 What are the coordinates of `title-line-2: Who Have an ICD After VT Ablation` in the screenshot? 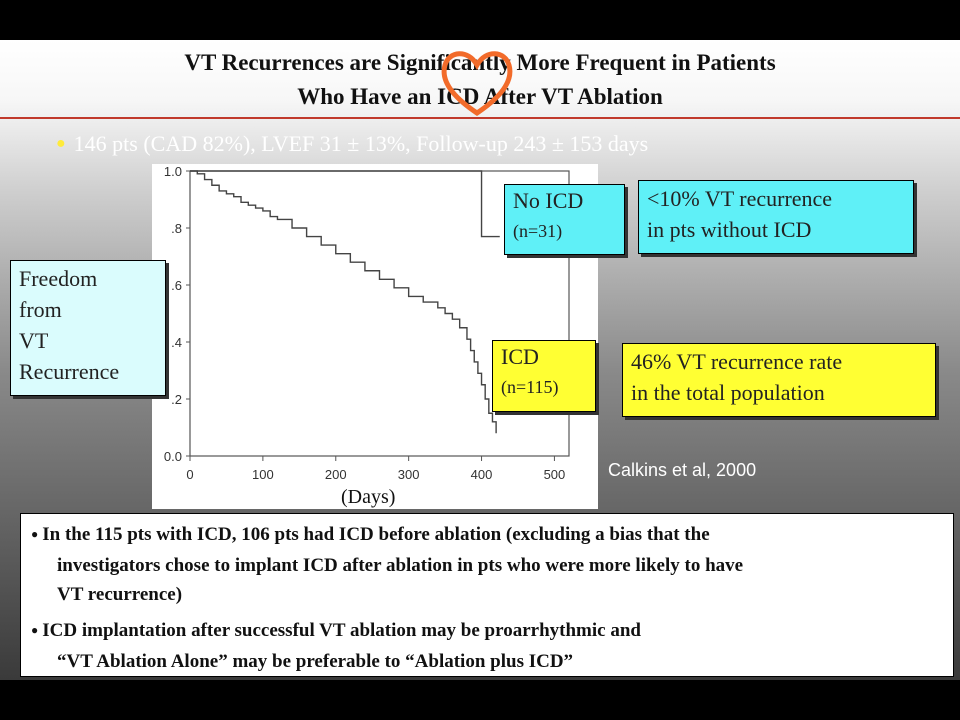 It's located at (480, 96).